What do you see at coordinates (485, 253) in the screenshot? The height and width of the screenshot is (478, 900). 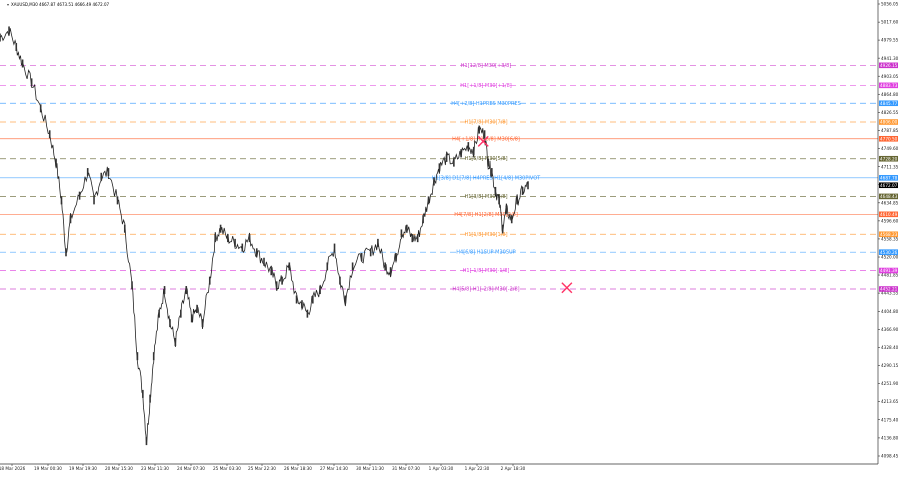 I see `level-label: H4[6/8] H1SUP M30SUP` at bounding box center [485, 253].